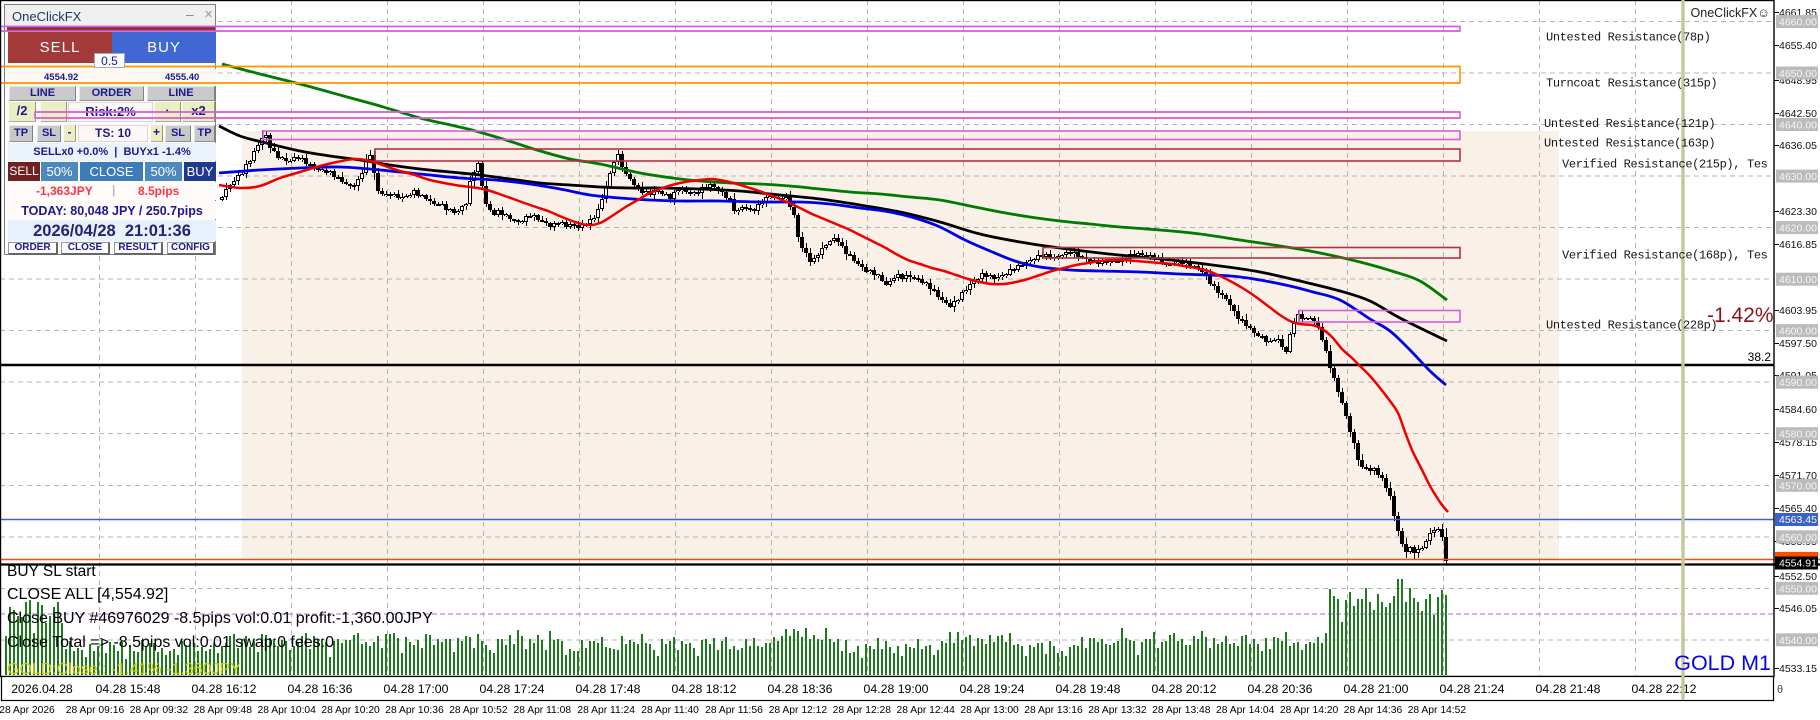 Image resolution: width=1820 pixels, height=720 pixels. I want to click on svg-text: 04.28 17:48, so click(608, 689).